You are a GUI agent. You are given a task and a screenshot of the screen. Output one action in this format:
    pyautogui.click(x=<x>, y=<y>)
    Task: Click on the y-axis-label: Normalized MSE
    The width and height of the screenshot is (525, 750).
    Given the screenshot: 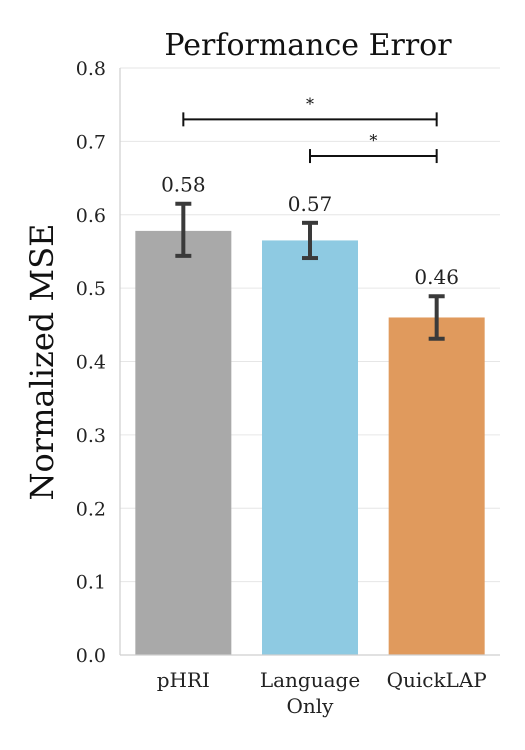 What is the action you would take?
    pyautogui.click(x=42, y=362)
    